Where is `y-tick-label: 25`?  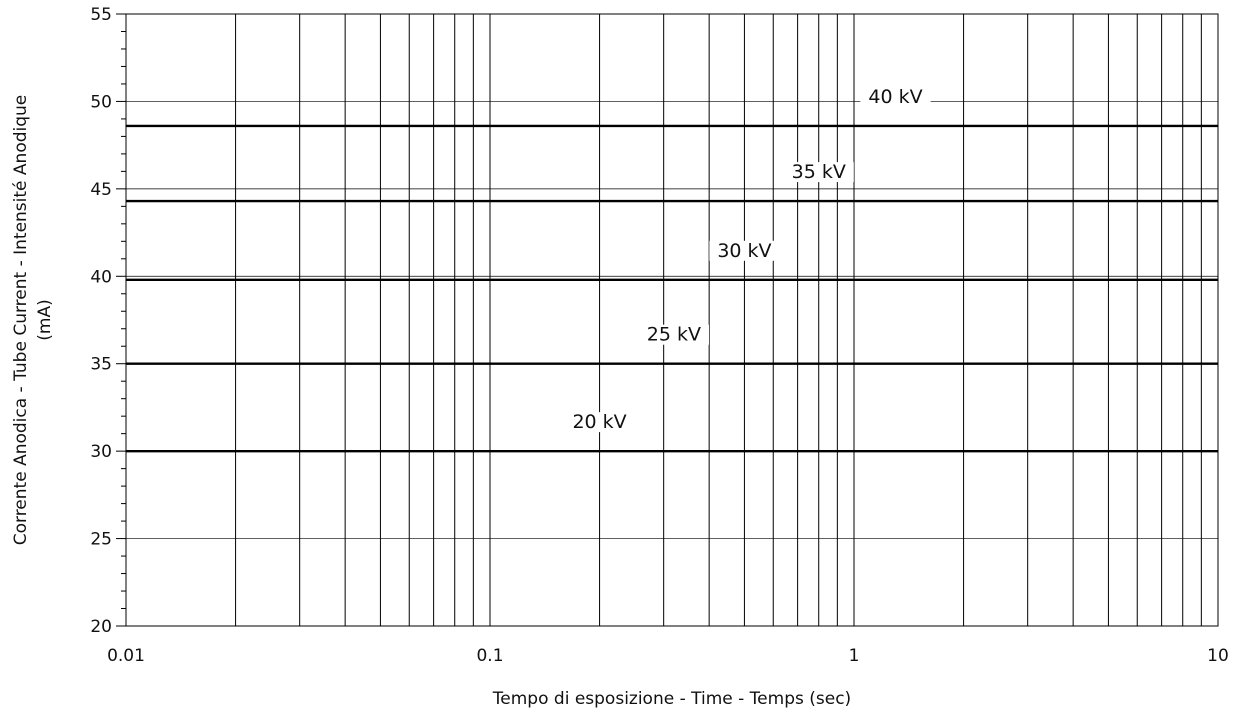 y-tick-label: 25 is located at coordinates (101, 540).